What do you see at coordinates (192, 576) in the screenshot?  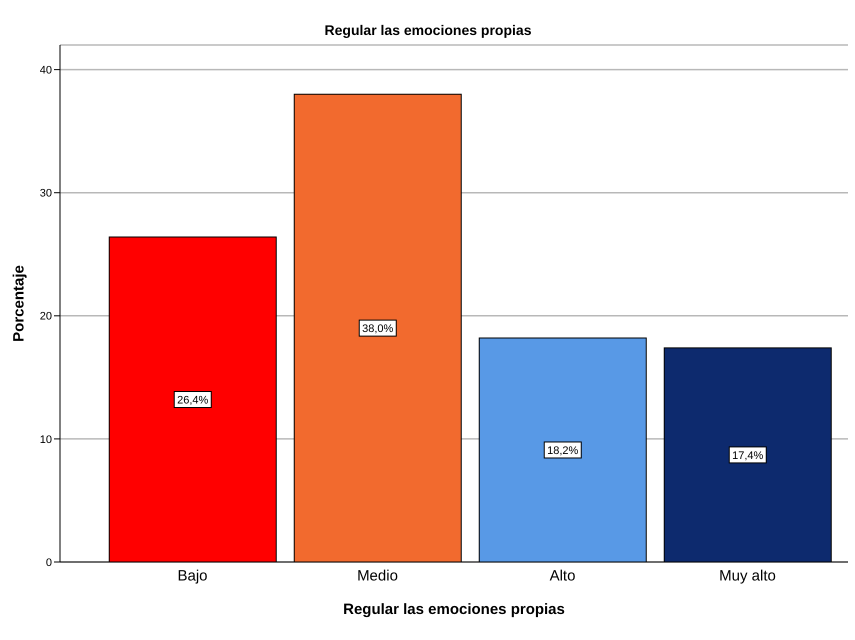 I see `x-tick-label: Bajo` at bounding box center [192, 576].